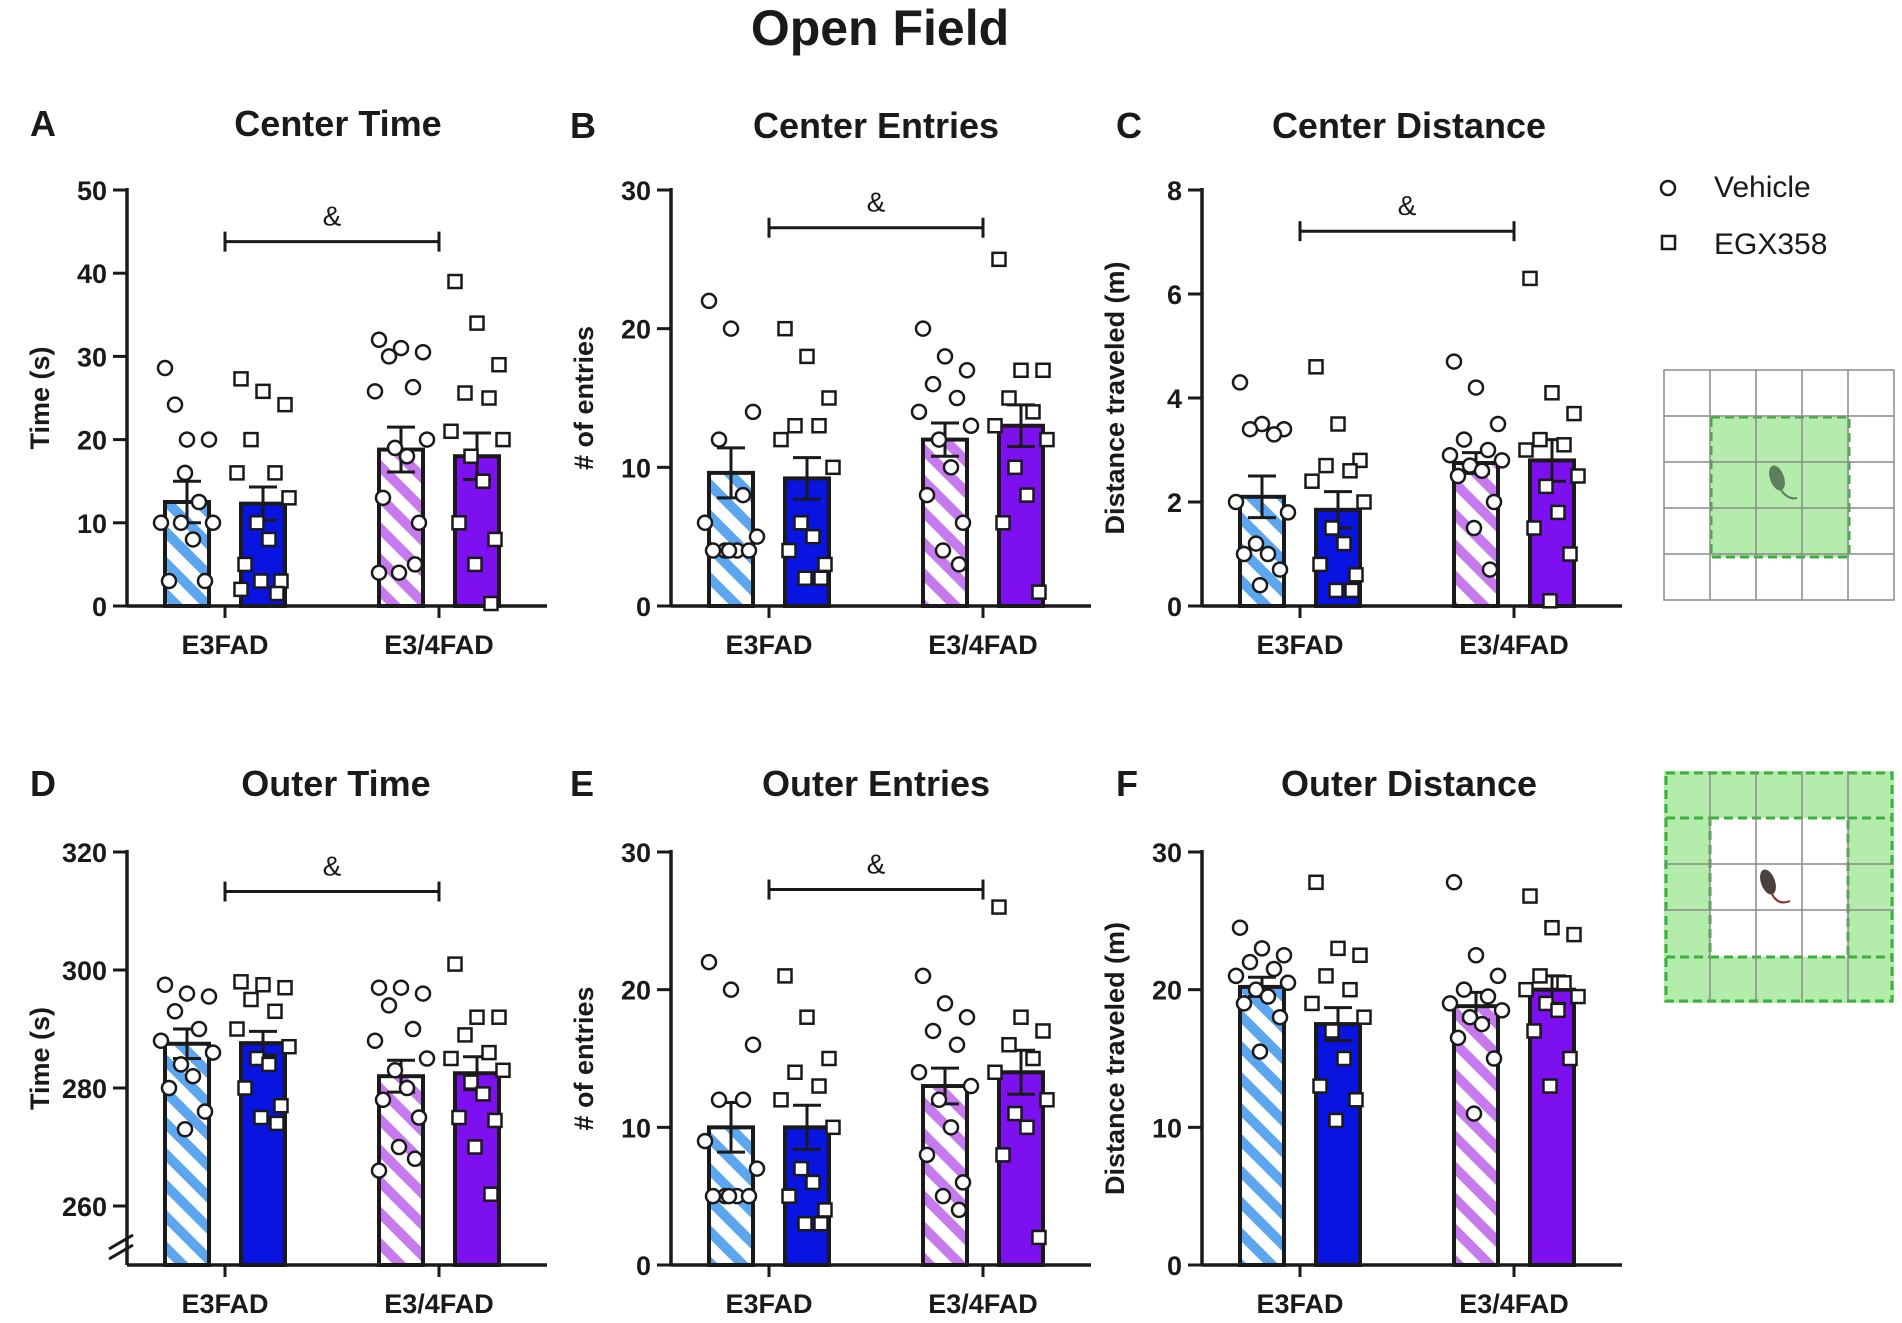 The width and height of the screenshot is (1902, 1323). Describe the element at coordinates (1115, 397) in the screenshot. I see `y-axis-label: Distance traveled (m)` at that location.